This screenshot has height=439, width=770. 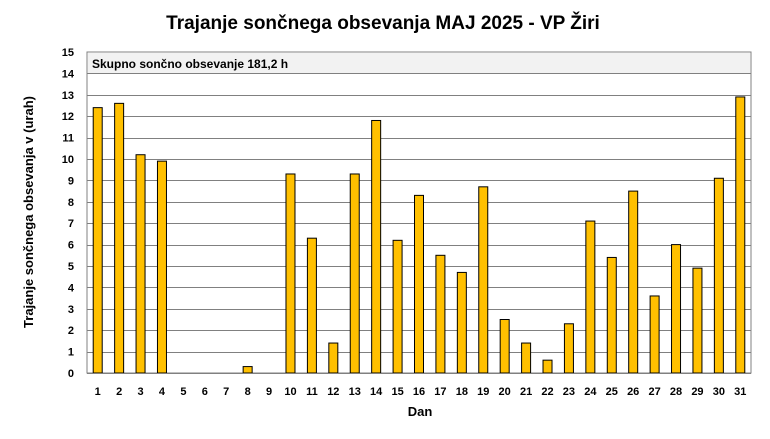 What do you see at coordinates (71, 181) in the screenshot?
I see `y-tick-label: 9` at bounding box center [71, 181].